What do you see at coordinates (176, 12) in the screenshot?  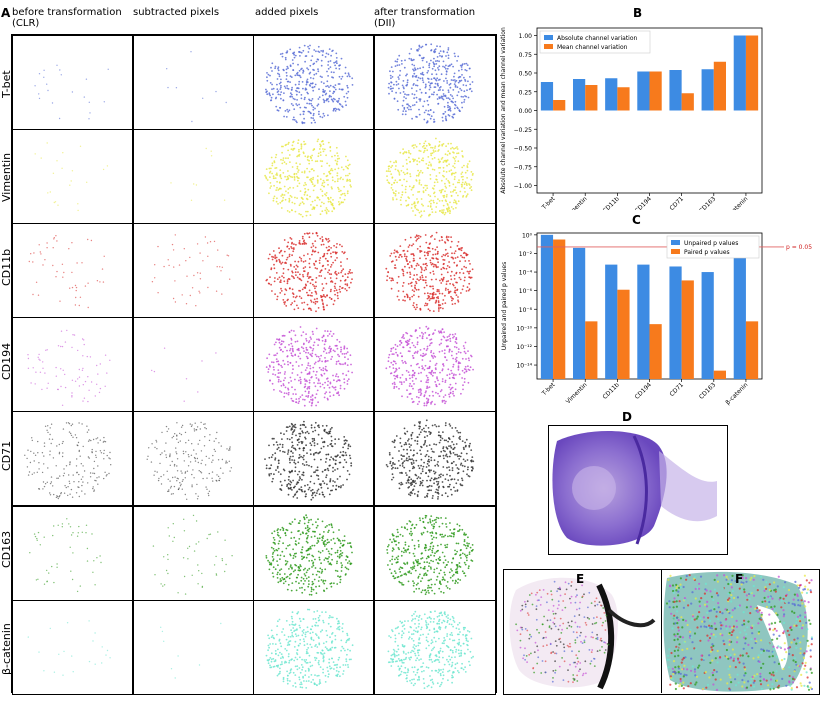 I see `column-header-subtracted: subtracted pixels` at bounding box center [176, 12].